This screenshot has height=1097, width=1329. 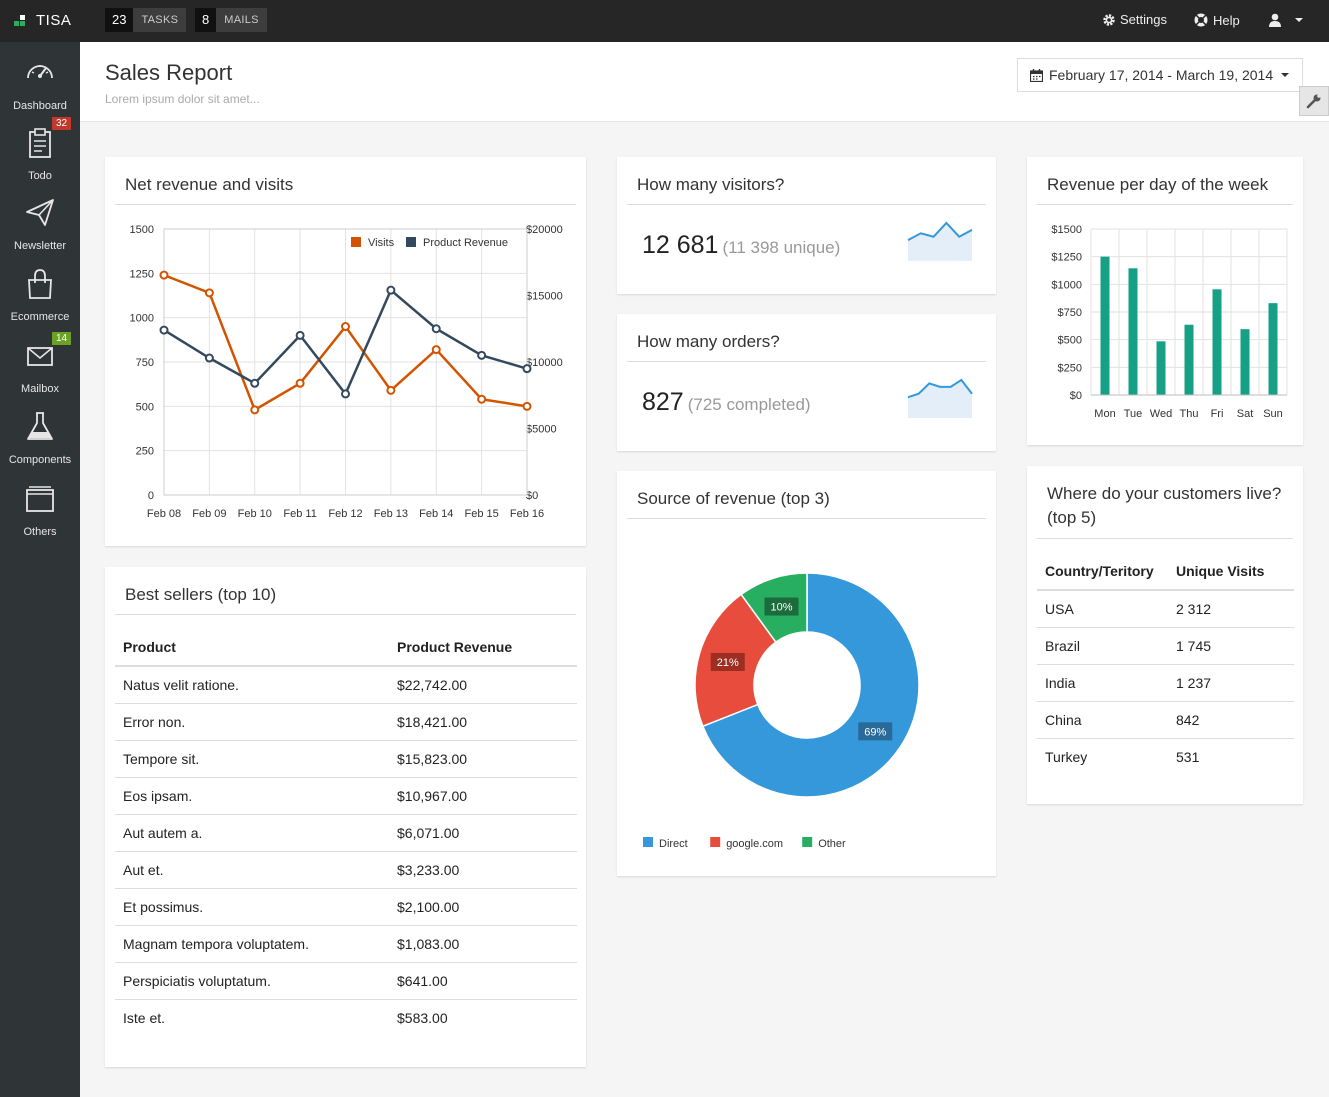 I want to click on table-row: Eos ipsam. $10,967.00, so click(x=346, y=795).